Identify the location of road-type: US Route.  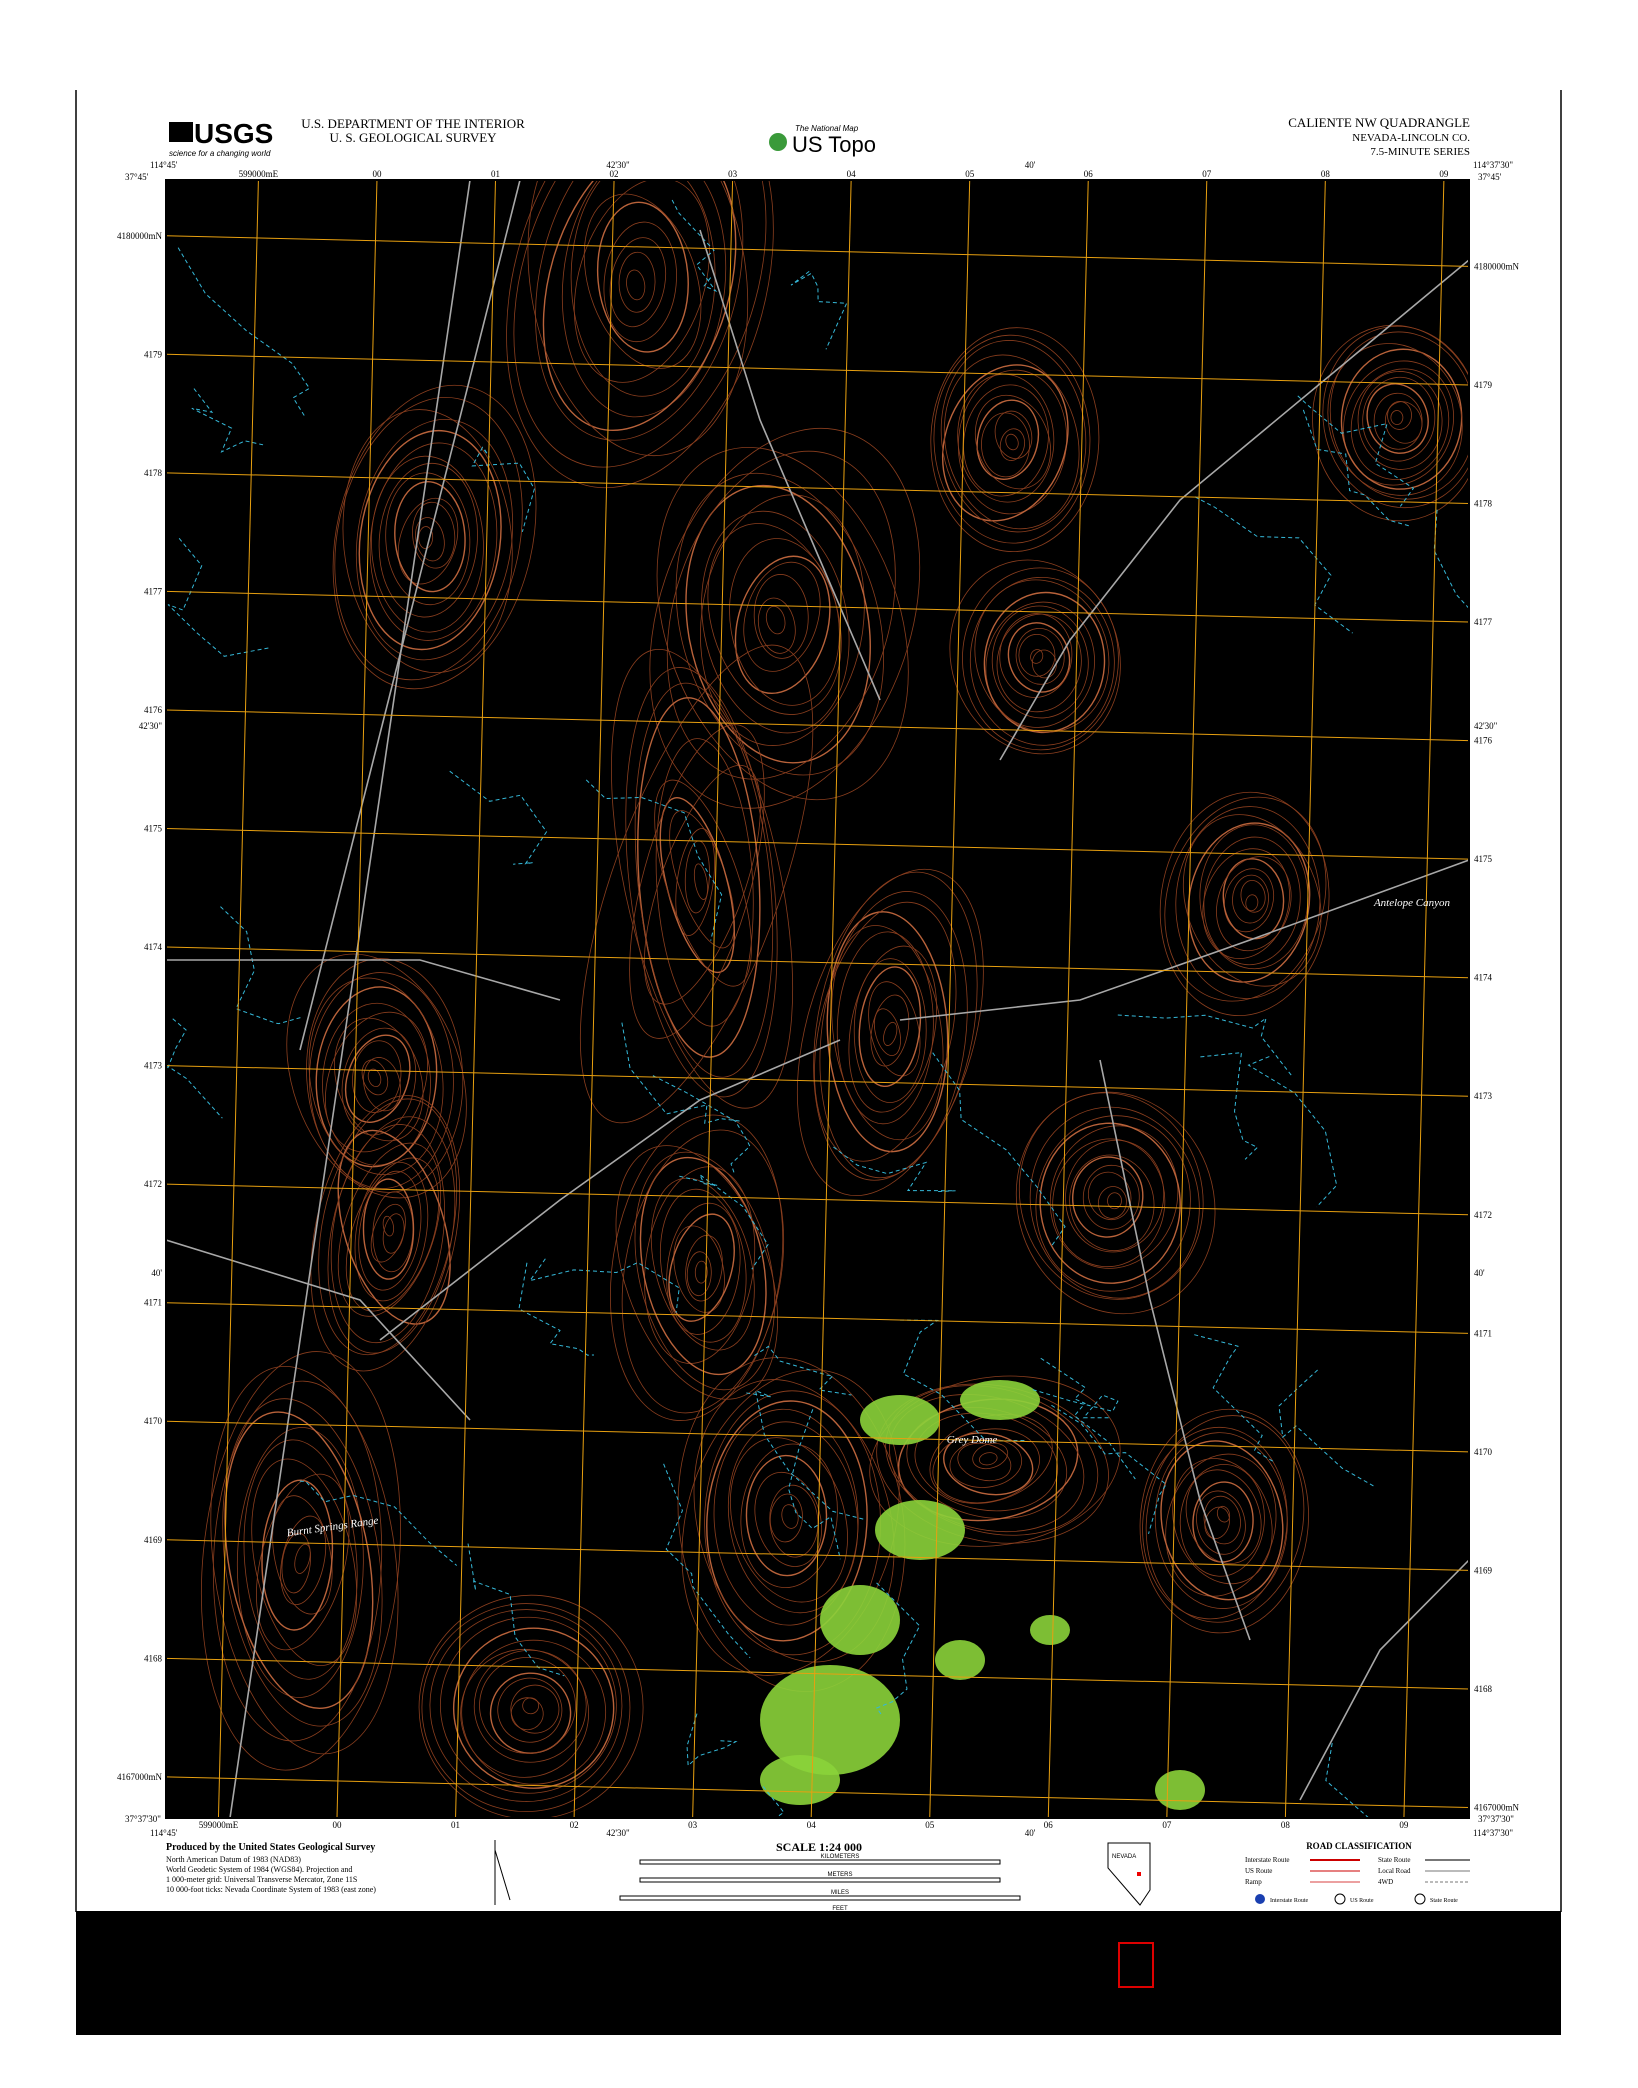
(1258, 1871).